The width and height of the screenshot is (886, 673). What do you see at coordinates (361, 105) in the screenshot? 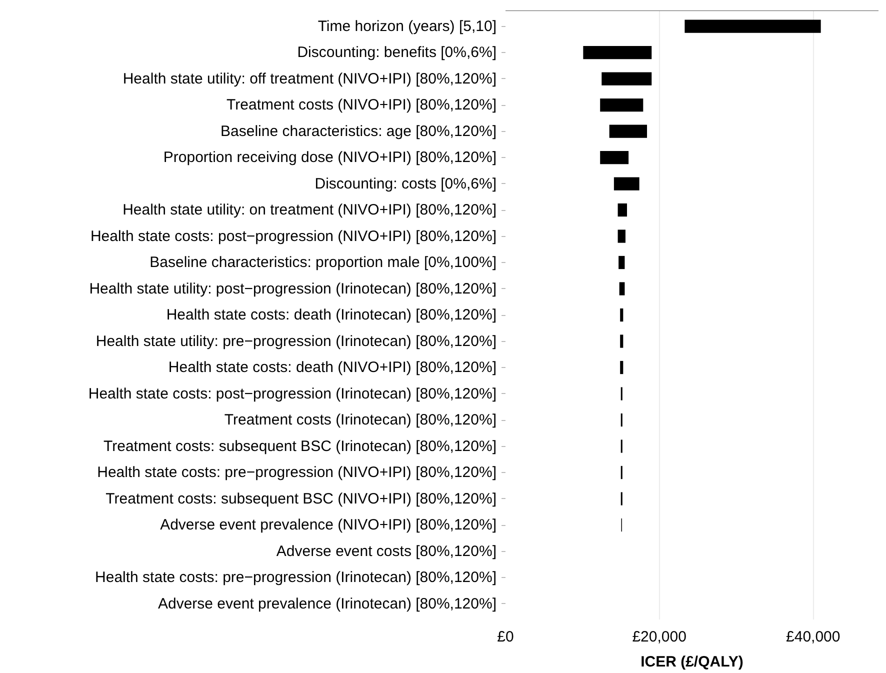
I see `y-tick-label: Treatment costs (NIVO+IPI) [80%,120%]` at bounding box center [361, 105].